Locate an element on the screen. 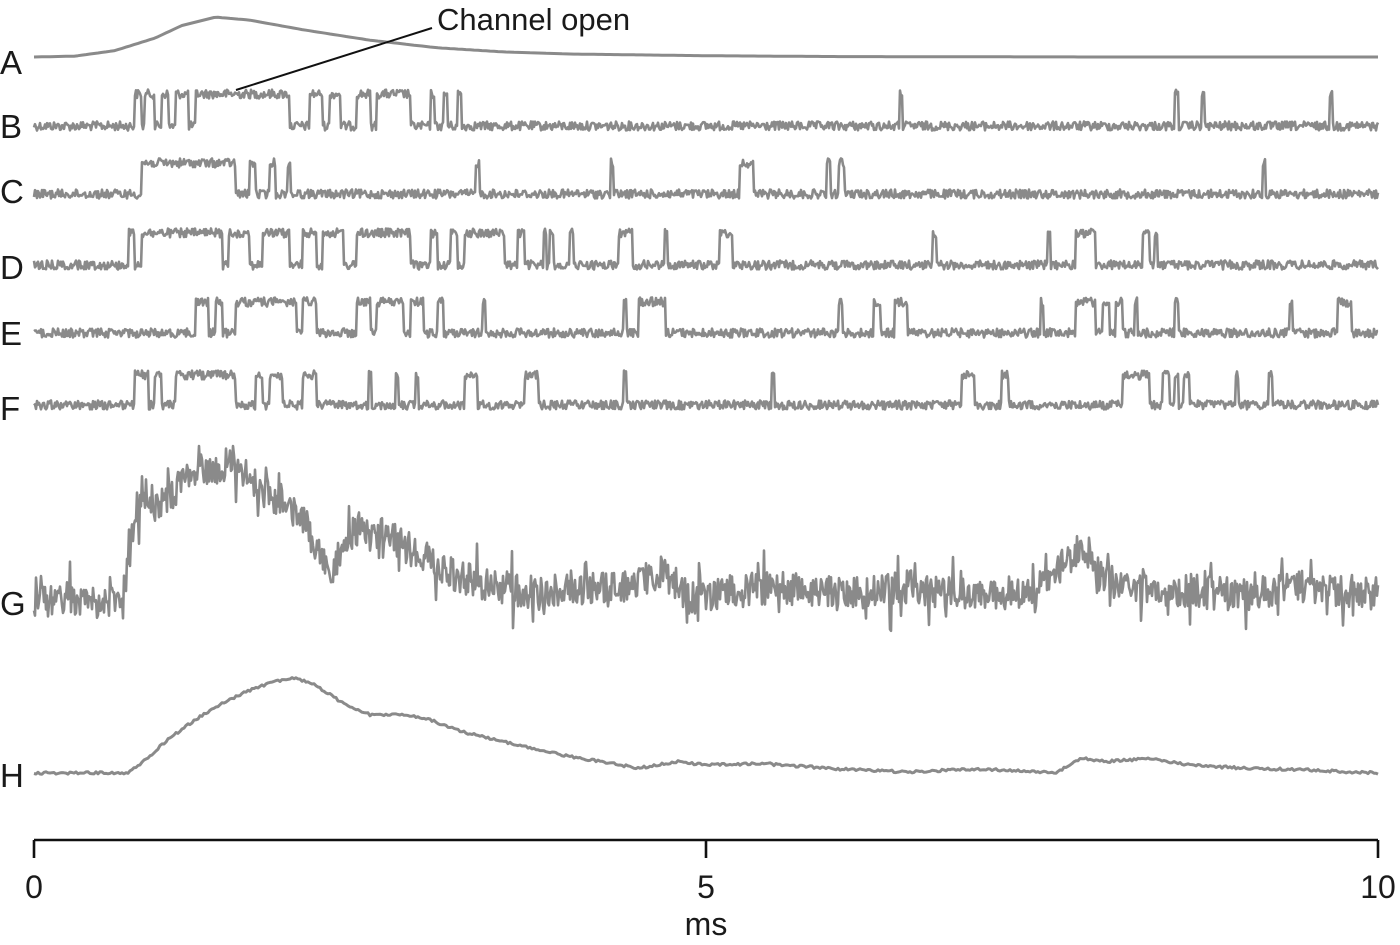 The width and height of the screenshot is (1400, 945). row-label-a: A is located at coordinates (11, 62).